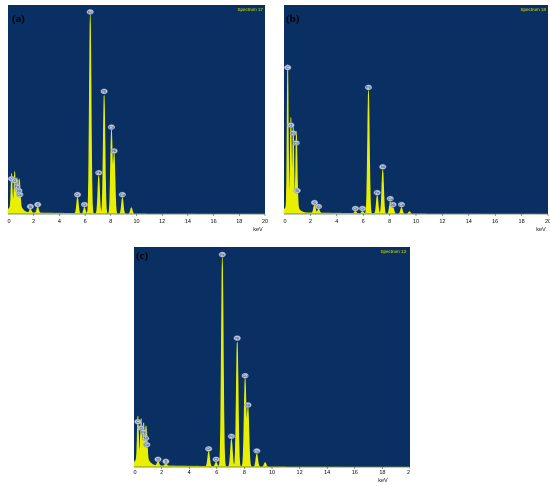 This screenshot has height=486, width=550. What do you see at coordinates (188, 222) in the screenshot?
I see `x-tick-label: 14` at bounding box center [188, 222].